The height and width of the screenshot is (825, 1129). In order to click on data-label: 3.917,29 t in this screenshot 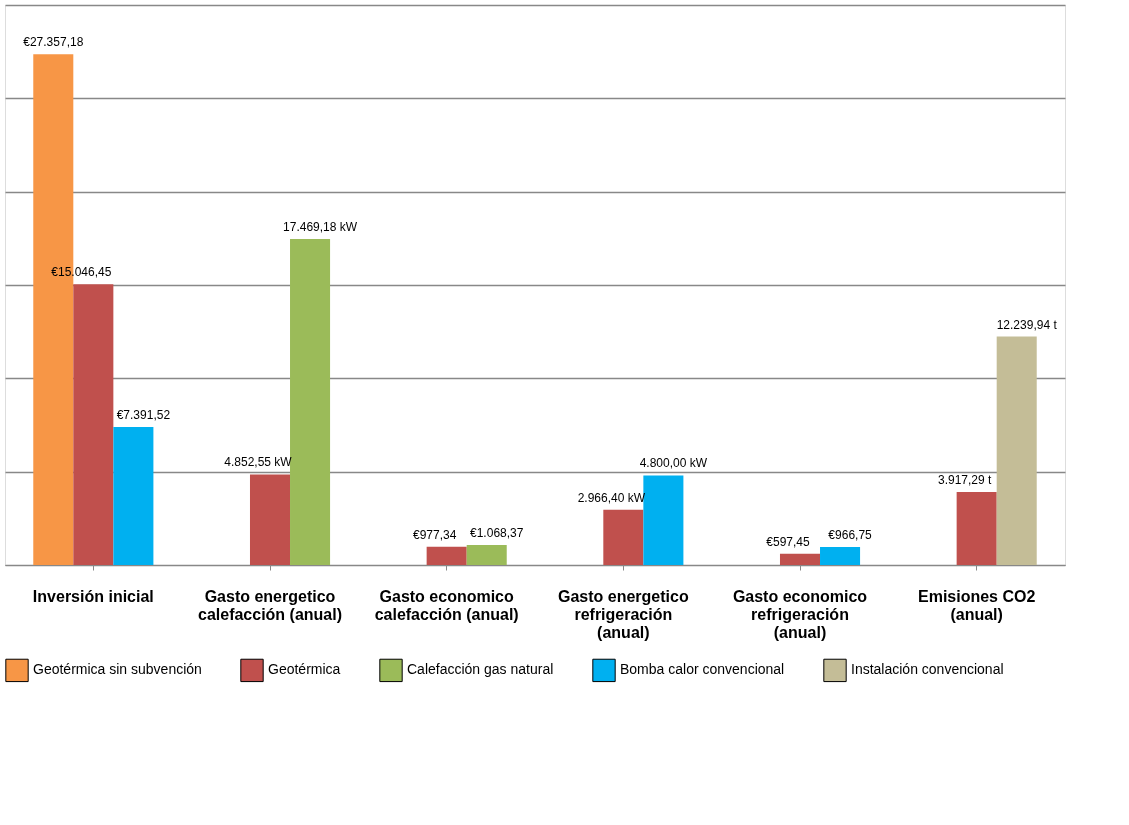, I will do `click(965, 479)`.